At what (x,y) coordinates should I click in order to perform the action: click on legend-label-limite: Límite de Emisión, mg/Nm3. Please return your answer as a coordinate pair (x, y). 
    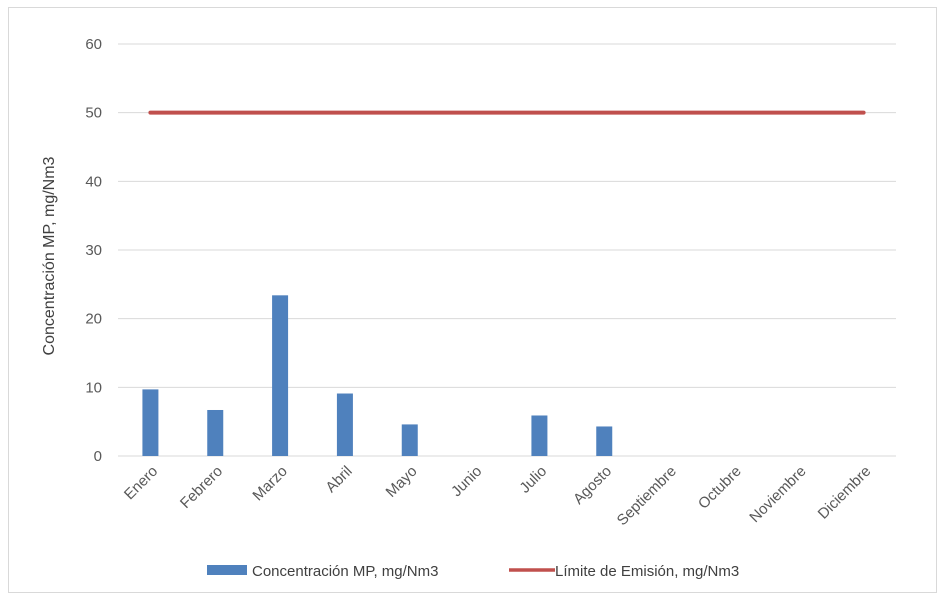
    Looking at the image, I should click on (647, 571).